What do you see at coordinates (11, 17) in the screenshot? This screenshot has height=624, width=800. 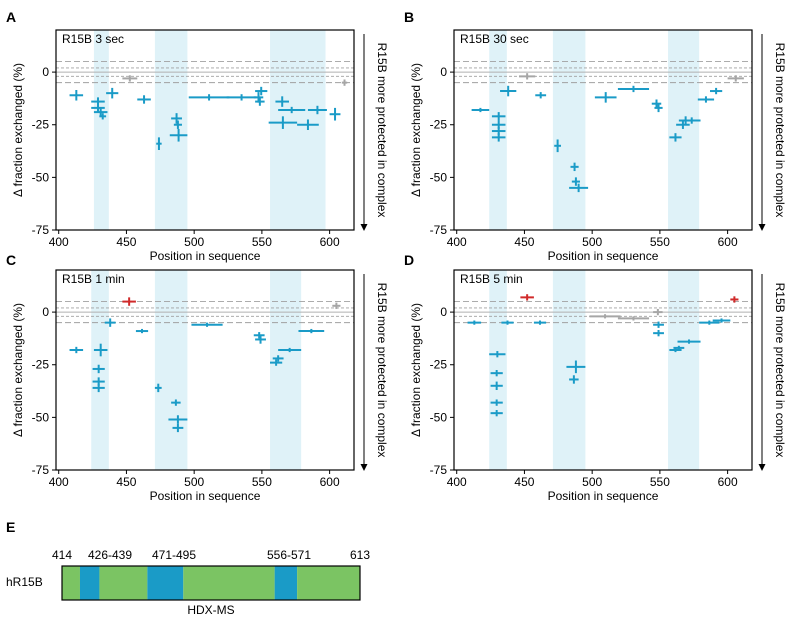 I see `panel-letter-a: A` at bounding box center [11, 17].